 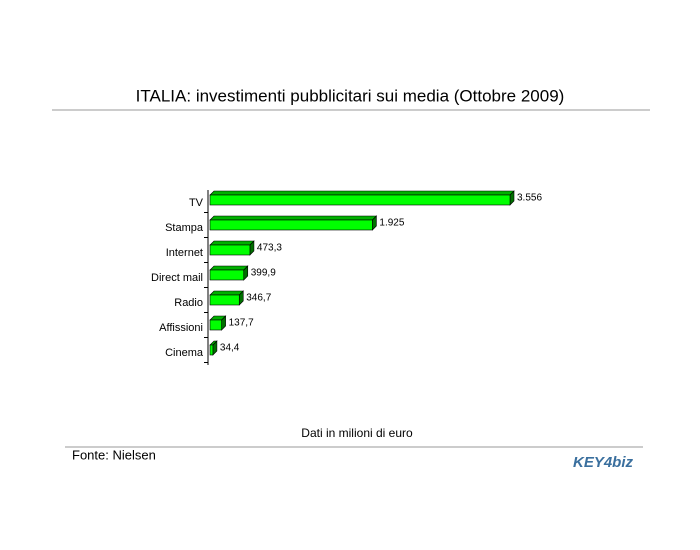 I want to click on value-label: 1.925, so click(x=391, y=223).